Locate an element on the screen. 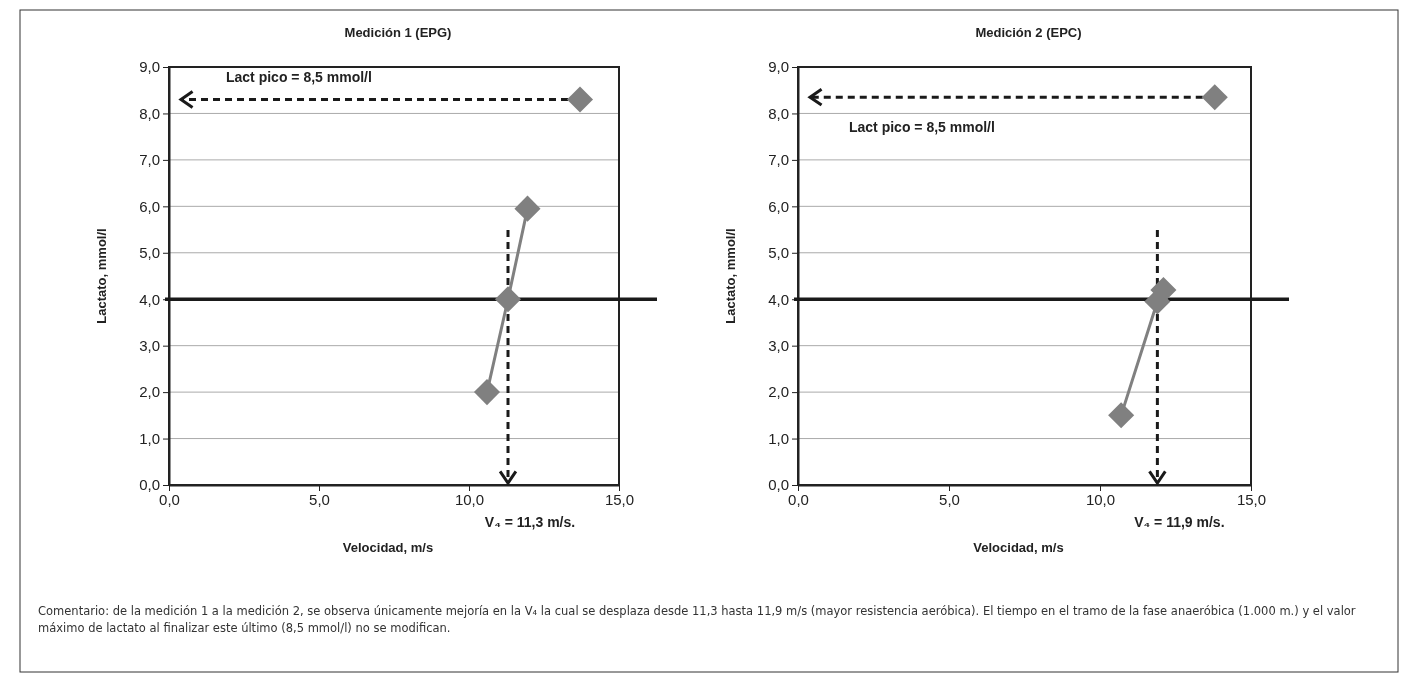 The image size is (1415, 685). chart-title: Medición 2 (EPC) is located at coordinates (1028, 32).